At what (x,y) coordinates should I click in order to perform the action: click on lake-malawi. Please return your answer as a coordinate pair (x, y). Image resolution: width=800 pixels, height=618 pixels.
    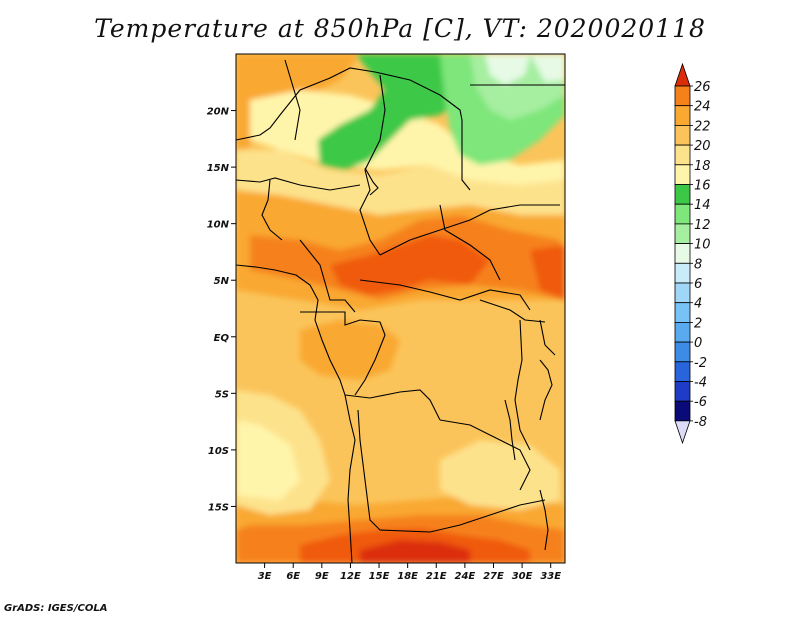
    Looking at the image, I should click on (544, 520).